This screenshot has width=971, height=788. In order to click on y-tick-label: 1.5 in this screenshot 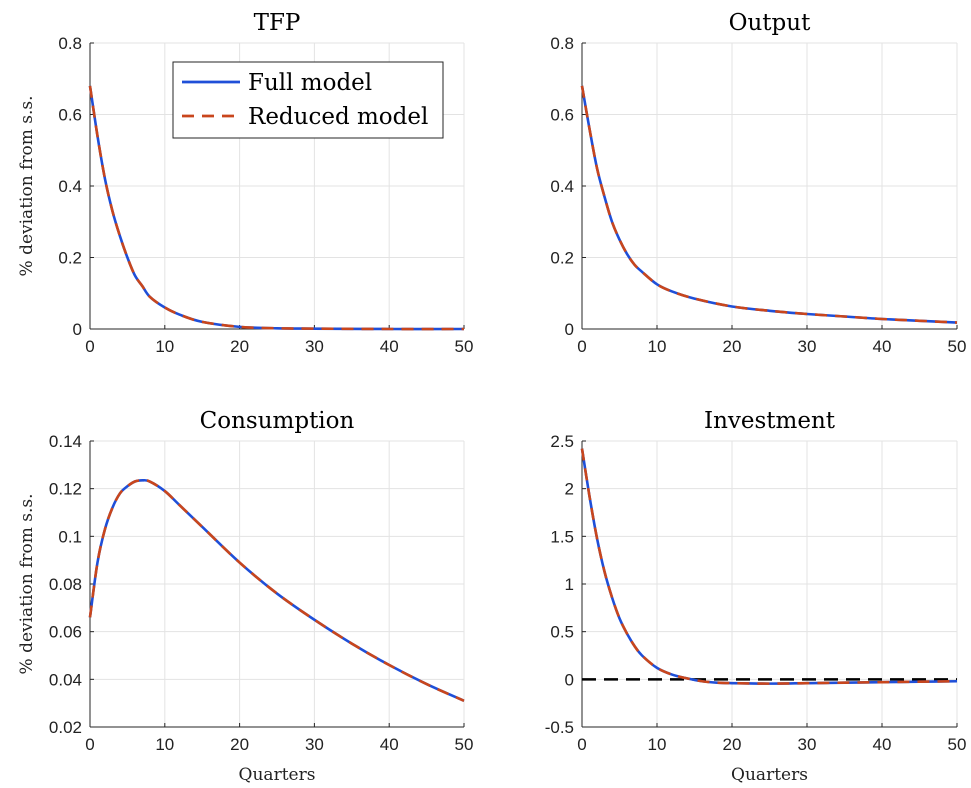, I will do `click(562, 536)`.